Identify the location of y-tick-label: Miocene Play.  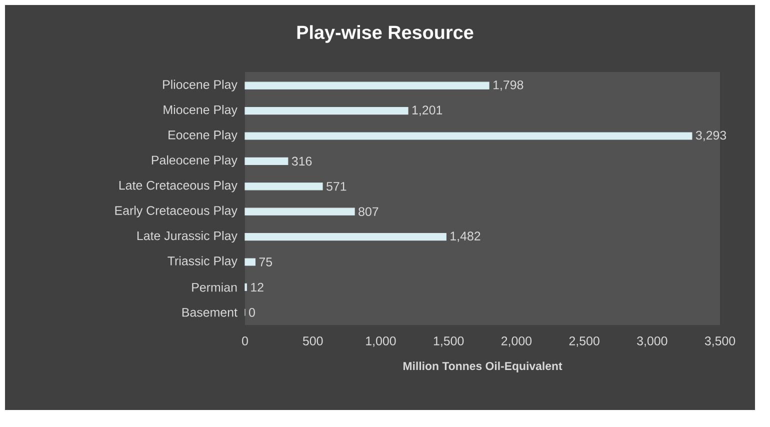
(201, 110).